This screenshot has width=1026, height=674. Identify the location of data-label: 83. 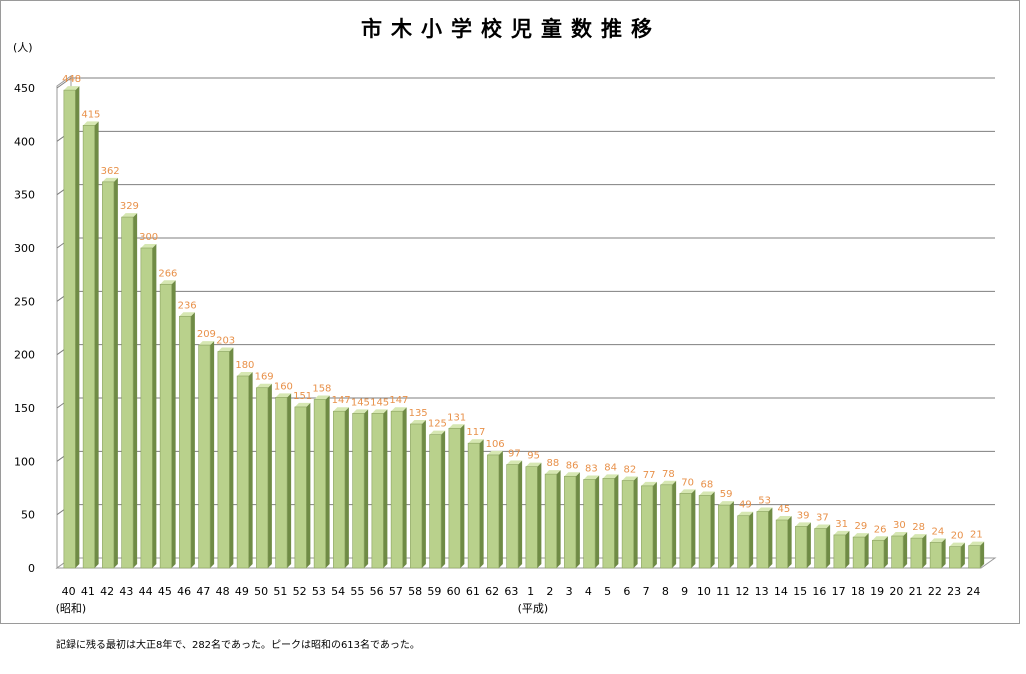
(591, 468).